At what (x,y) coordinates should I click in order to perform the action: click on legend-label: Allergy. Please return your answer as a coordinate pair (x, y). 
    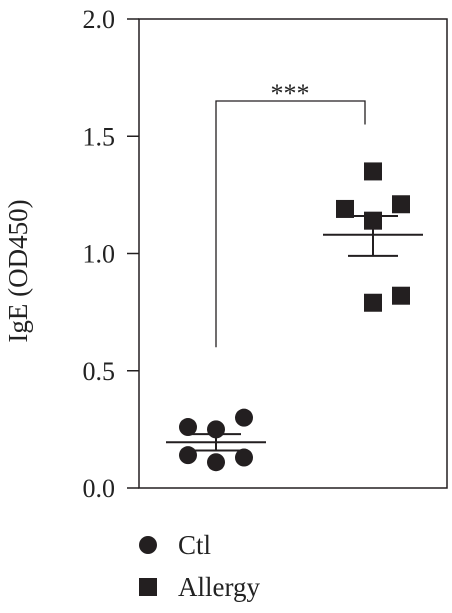
    Looking at the image, I should click on (219, 587).